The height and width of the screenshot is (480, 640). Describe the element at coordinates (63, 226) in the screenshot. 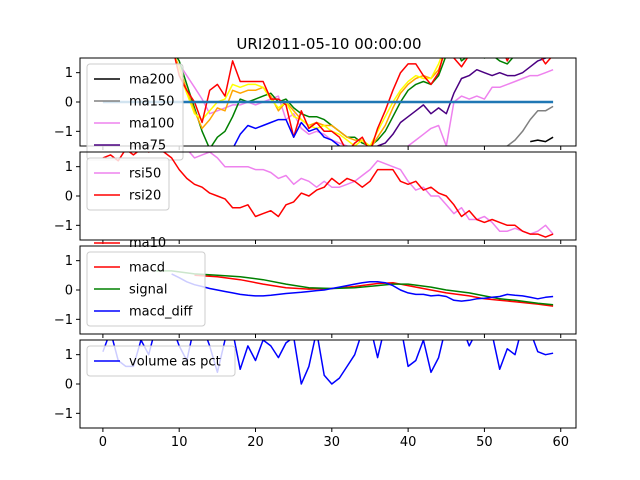

I see `y-tick-label-rsi: −1` at that location.